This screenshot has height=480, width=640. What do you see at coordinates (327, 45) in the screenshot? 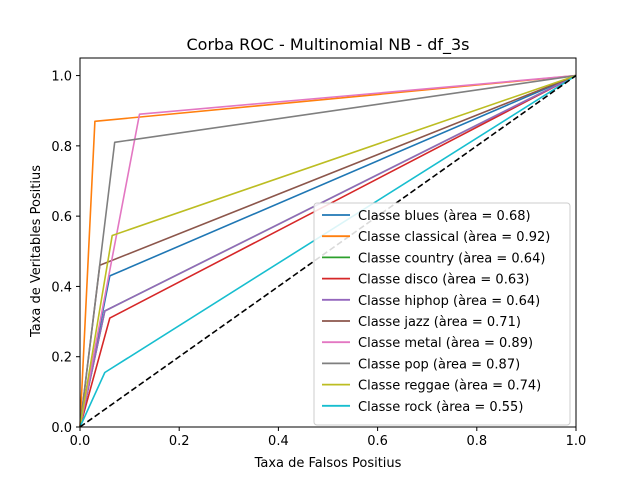
I see `chart-title: Corba ROC - Multinomial NB - df_3s` at bounding box center [327, 45].